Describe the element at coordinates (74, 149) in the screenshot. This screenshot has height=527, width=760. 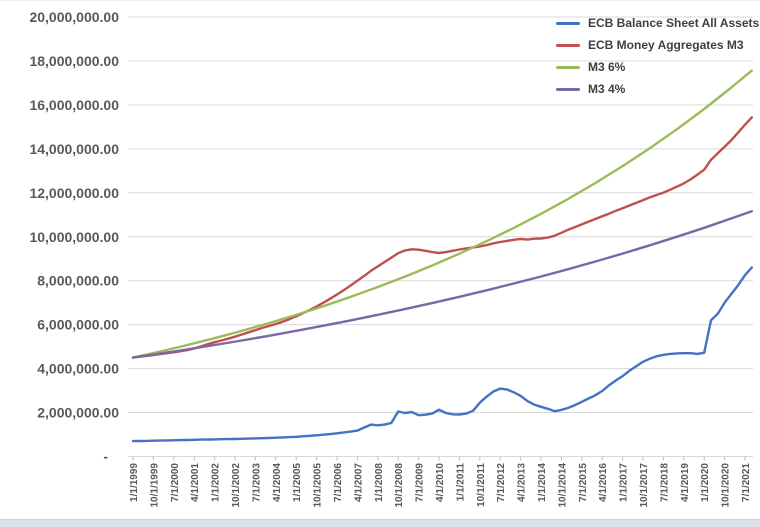
I see `y-axis-tick-label: 14,000,000.00` at that location.